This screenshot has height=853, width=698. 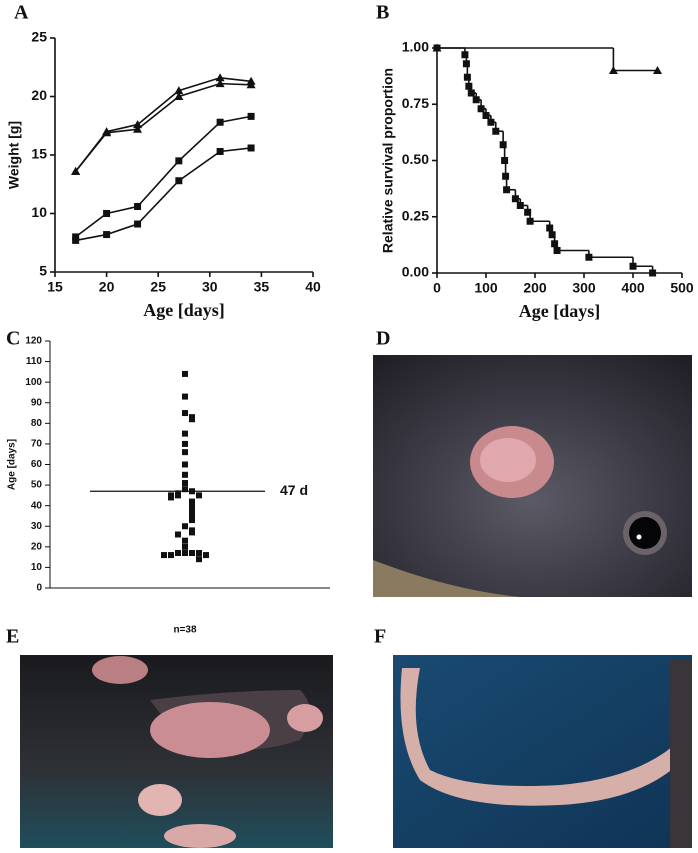 What do you see at coordinates (37, 402) in the screenshot?
I see `y-tick-label: 90` at bounding box center [37, 402].